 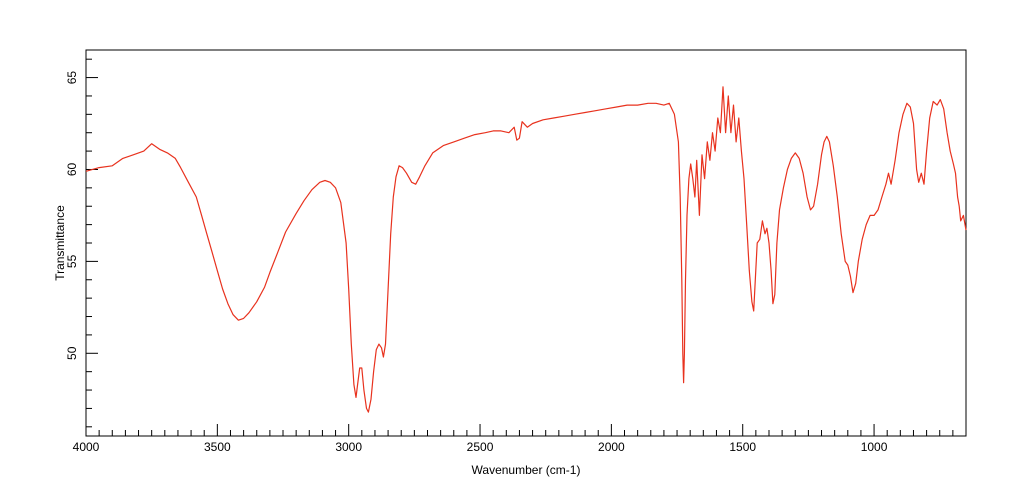 What do you see at coordinates (72, 215) in the screenshot?
I see `y-tick-labels: 50 55 60 65` at bounding box center [72, 215].